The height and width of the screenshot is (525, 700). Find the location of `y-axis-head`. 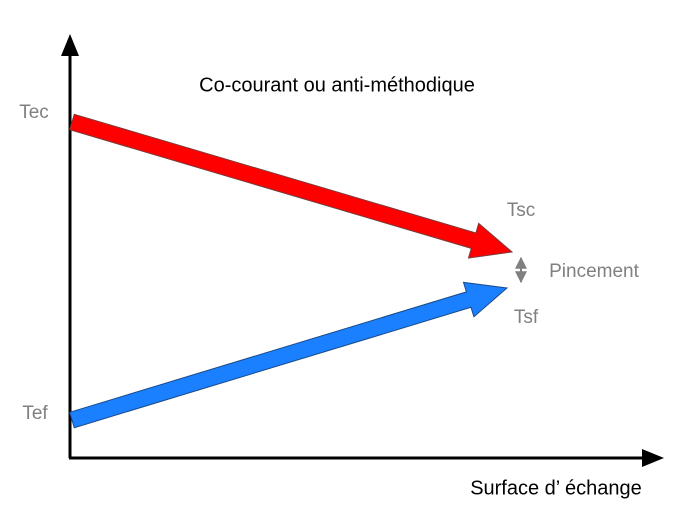

y-axis-head is located at coordinates (70, 45).